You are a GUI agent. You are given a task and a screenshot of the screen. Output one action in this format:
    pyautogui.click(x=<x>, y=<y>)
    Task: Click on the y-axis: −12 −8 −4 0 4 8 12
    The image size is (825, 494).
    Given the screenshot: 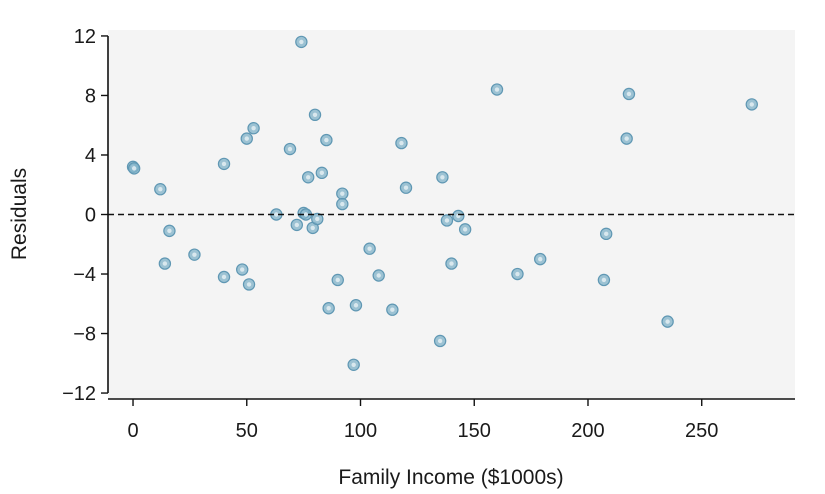 What is the action you would take?
    pyautogui.click(x=85, y=215)
    